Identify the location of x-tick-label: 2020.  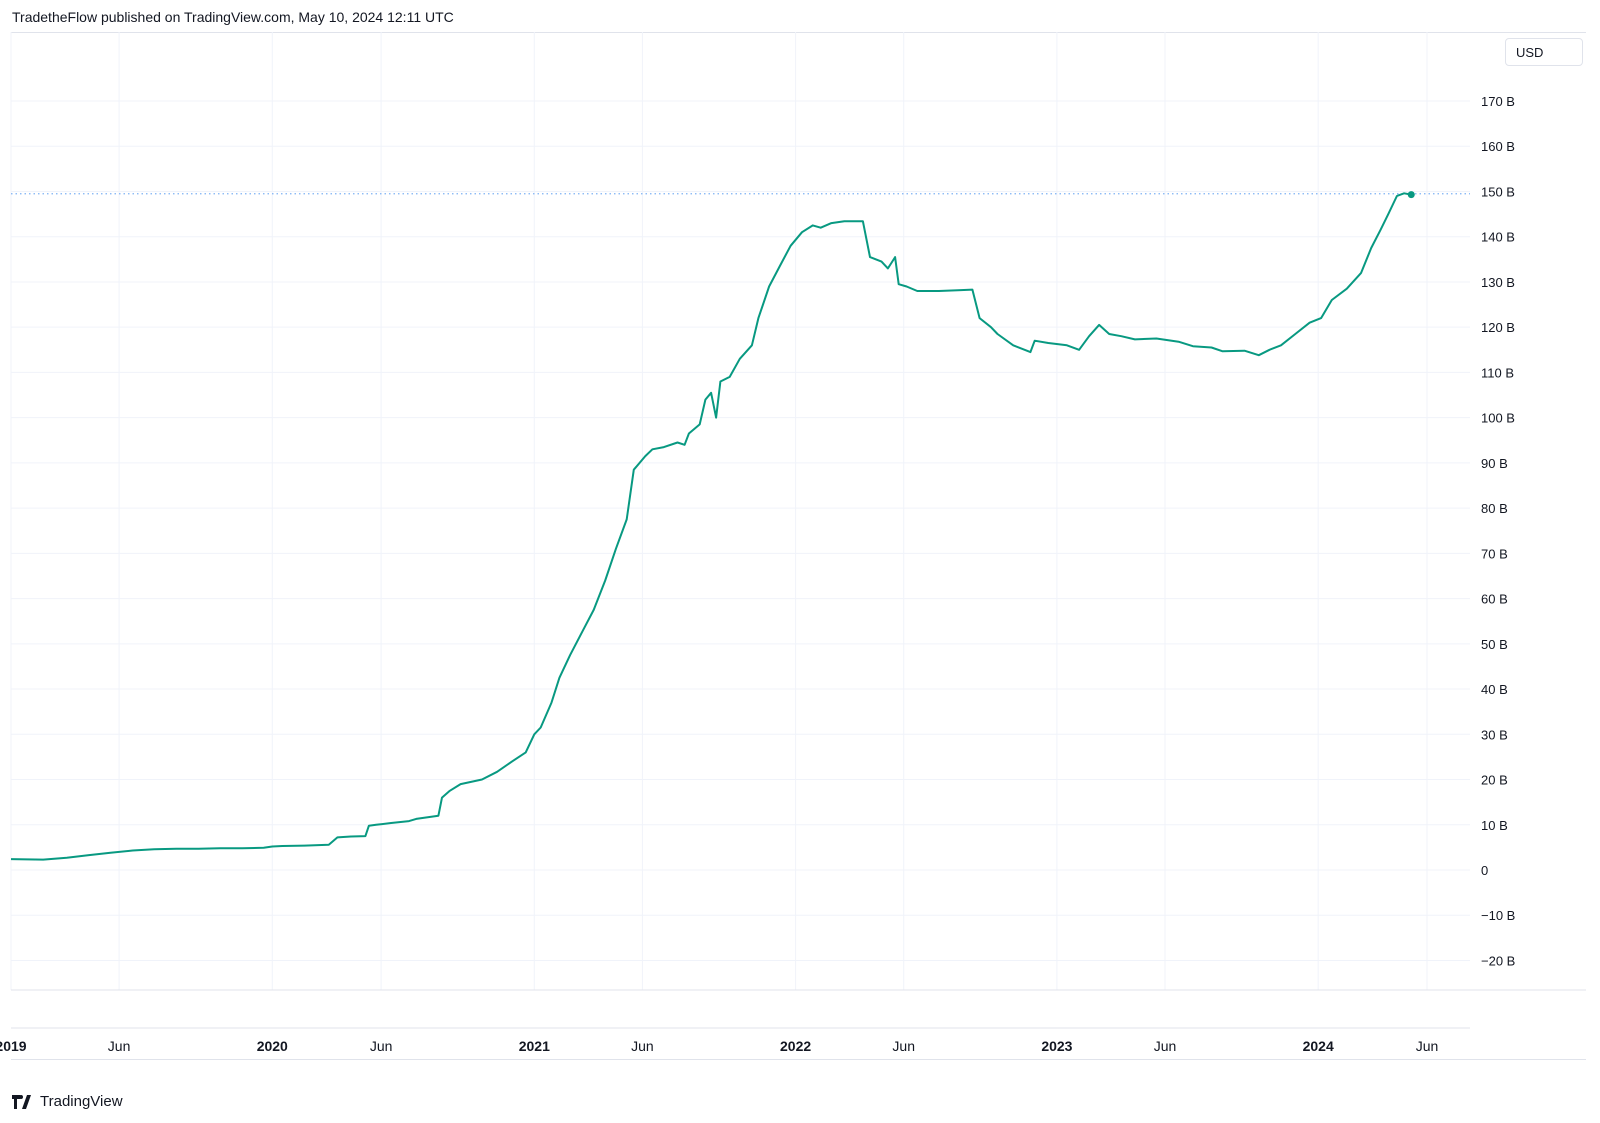
(272, 1046).